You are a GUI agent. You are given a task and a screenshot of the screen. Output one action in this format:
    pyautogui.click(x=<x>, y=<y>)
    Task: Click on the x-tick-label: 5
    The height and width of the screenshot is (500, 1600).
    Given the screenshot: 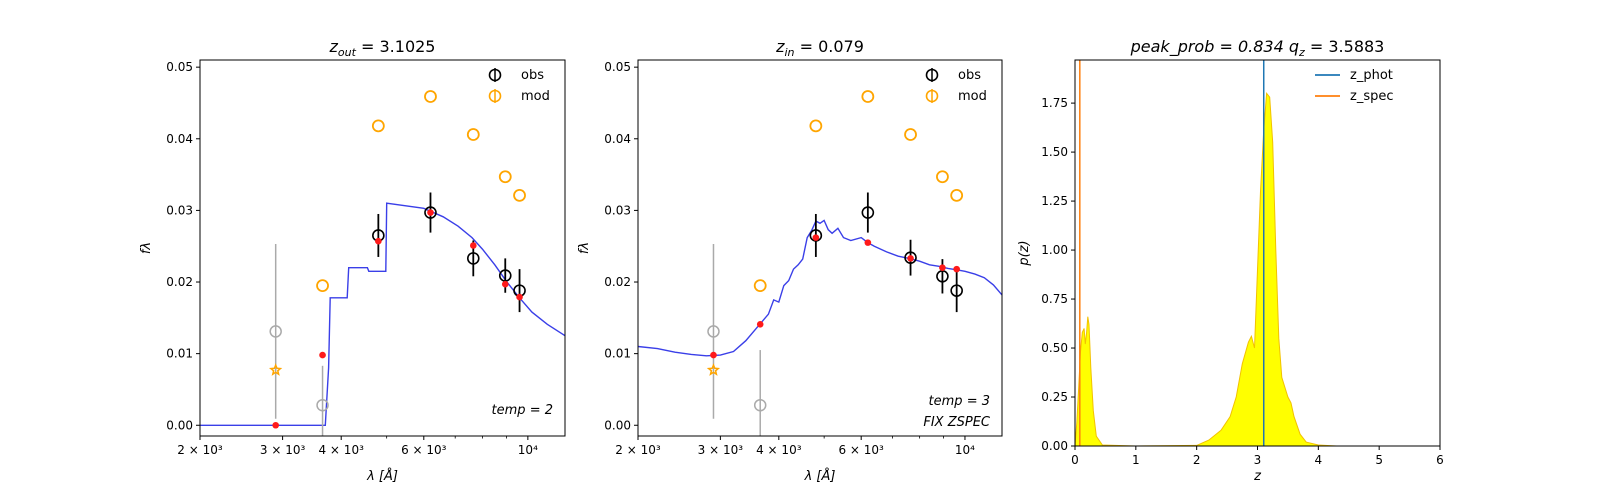 What is the action you would take?
    pyautogui.click(x=1379, y=460)
    